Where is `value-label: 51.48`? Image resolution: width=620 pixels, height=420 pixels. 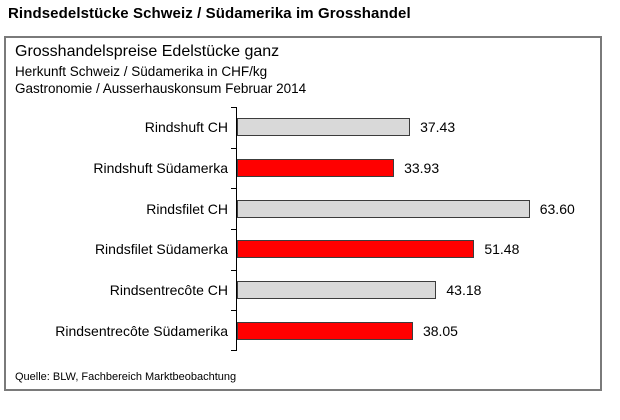
value-label: 51.48 is located at coordinates (502, 249).